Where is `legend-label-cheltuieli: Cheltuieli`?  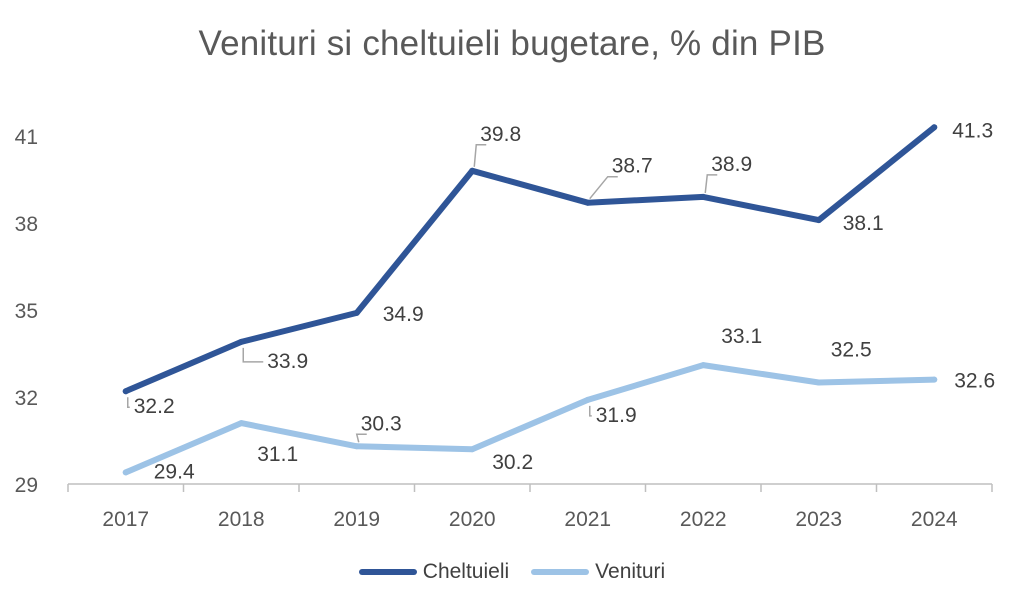
legend-label-cheltuieli: Cheltuieli is located at coordinates (466, 571).